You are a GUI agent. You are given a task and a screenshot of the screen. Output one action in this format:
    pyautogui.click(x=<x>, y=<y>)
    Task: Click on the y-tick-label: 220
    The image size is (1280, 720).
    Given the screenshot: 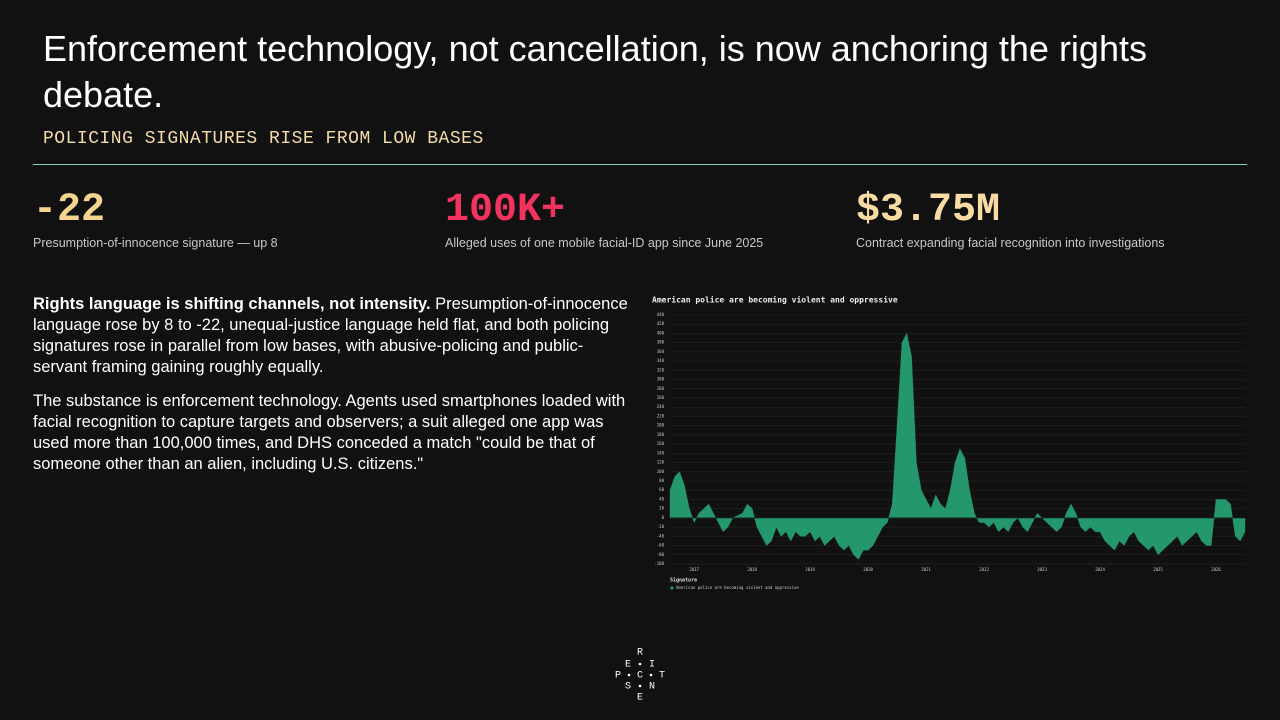 What is the action you would take?
    pyautogui.click(x=661, y=415)
    